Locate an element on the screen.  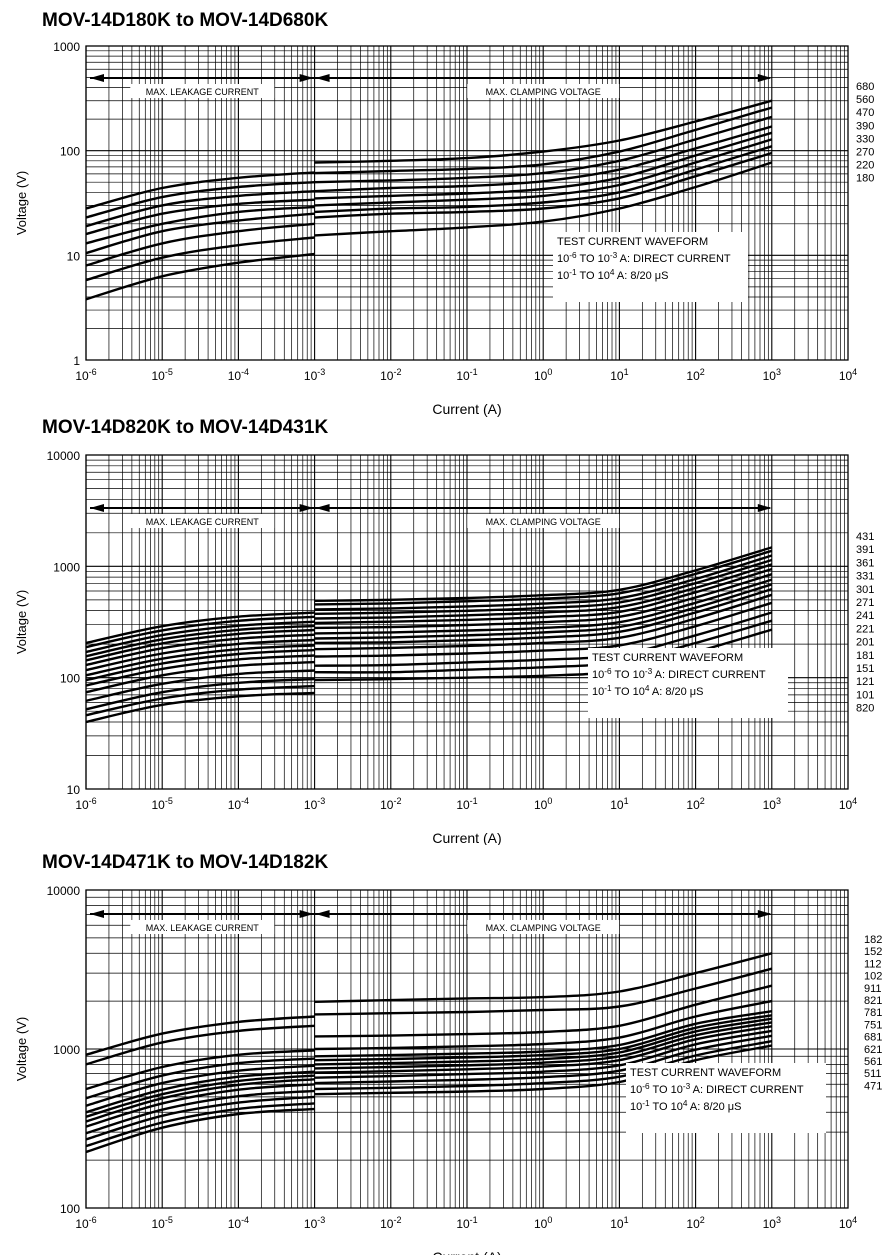
series-line-112-clamping is located at coordinates (543, 1011).